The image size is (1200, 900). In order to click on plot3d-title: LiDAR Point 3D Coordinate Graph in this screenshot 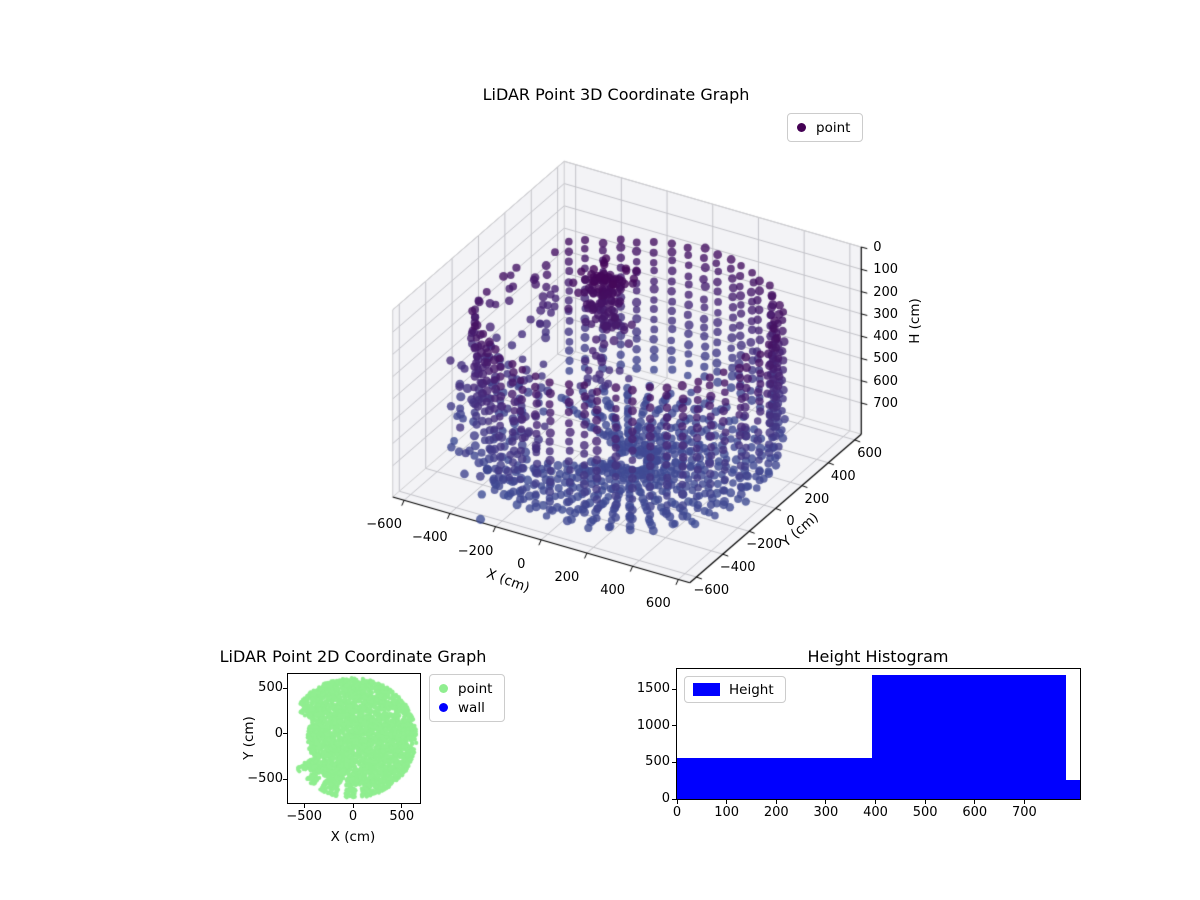, I will do `click(616, 94)`.